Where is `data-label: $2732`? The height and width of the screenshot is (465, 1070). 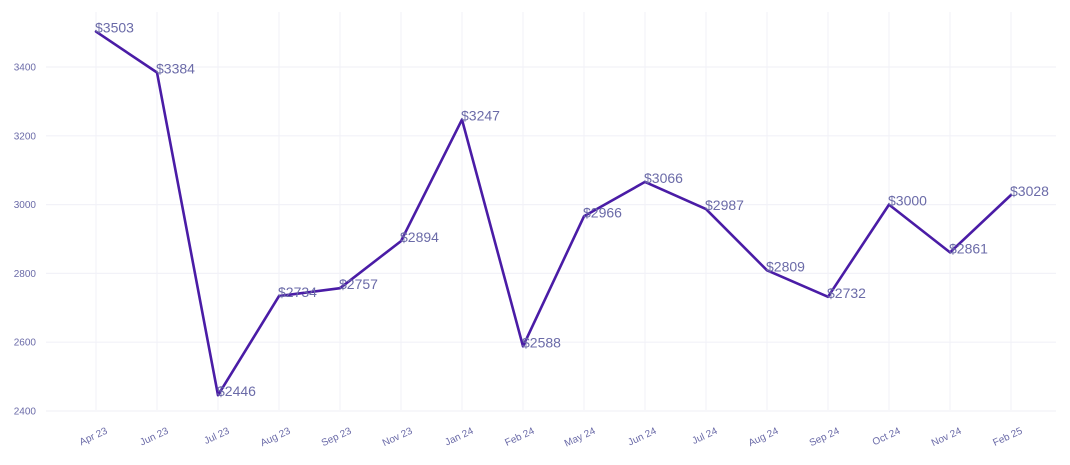 data-label: $2732 is located at coordinates (846, 293).